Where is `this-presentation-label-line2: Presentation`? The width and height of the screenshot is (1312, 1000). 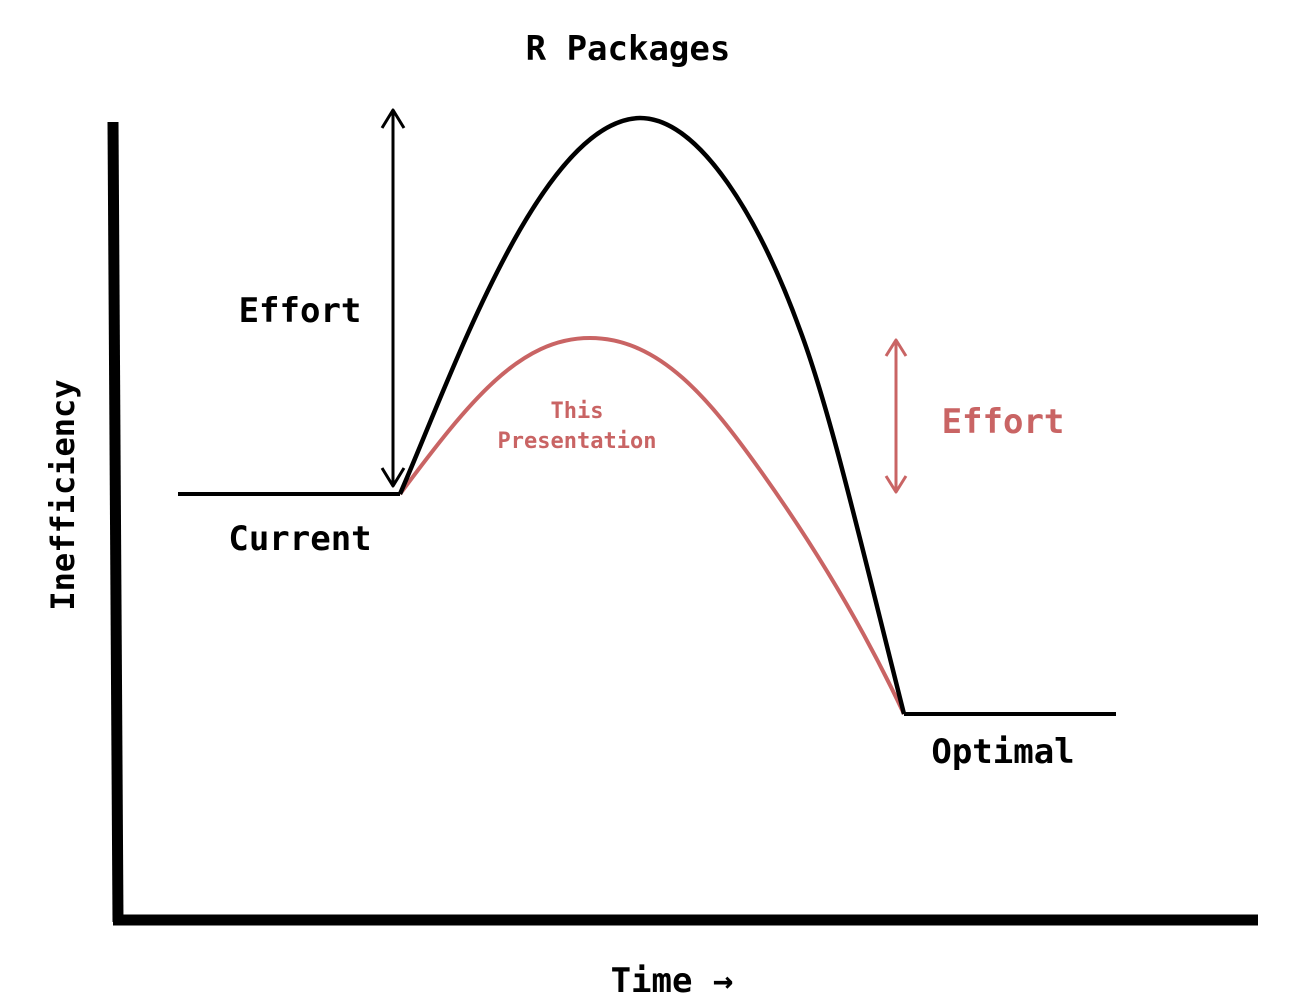
this-presentation-label-line2: Presentation is located at coordinates (577, 441).